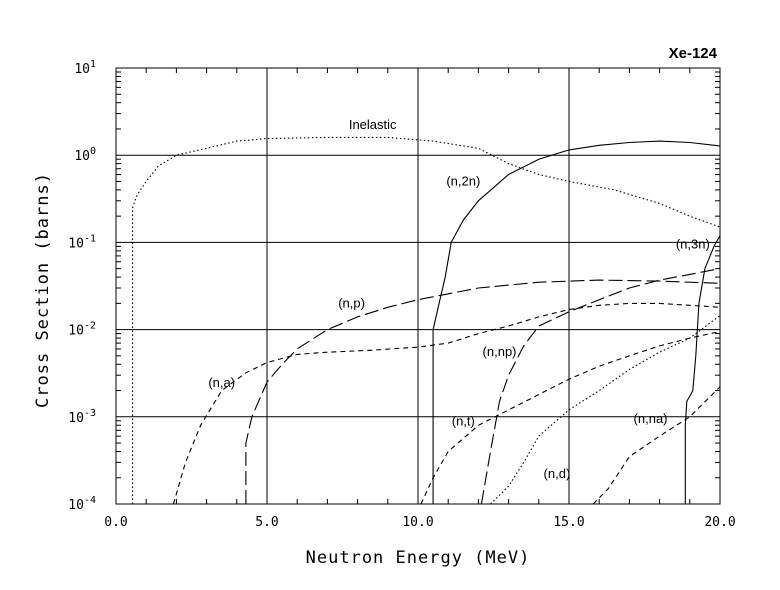 This screenshot has height=590, width=780. I want to click on chart-title: Xe-124, so click(693, 53).